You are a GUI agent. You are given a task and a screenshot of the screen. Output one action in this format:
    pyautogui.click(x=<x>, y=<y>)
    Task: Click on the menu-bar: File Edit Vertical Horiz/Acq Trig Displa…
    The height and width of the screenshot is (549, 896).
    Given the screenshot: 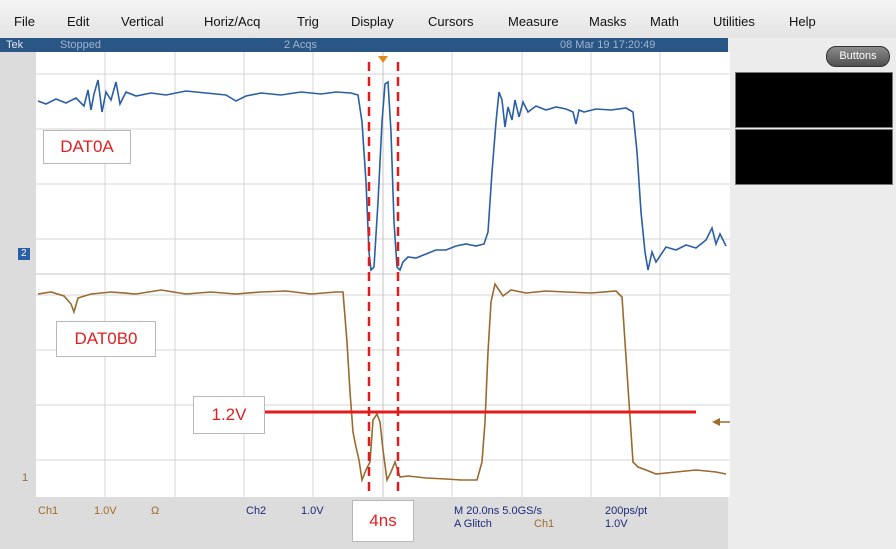 What is the action you would take?
    pyautogui.click(x=448, y=19)
    